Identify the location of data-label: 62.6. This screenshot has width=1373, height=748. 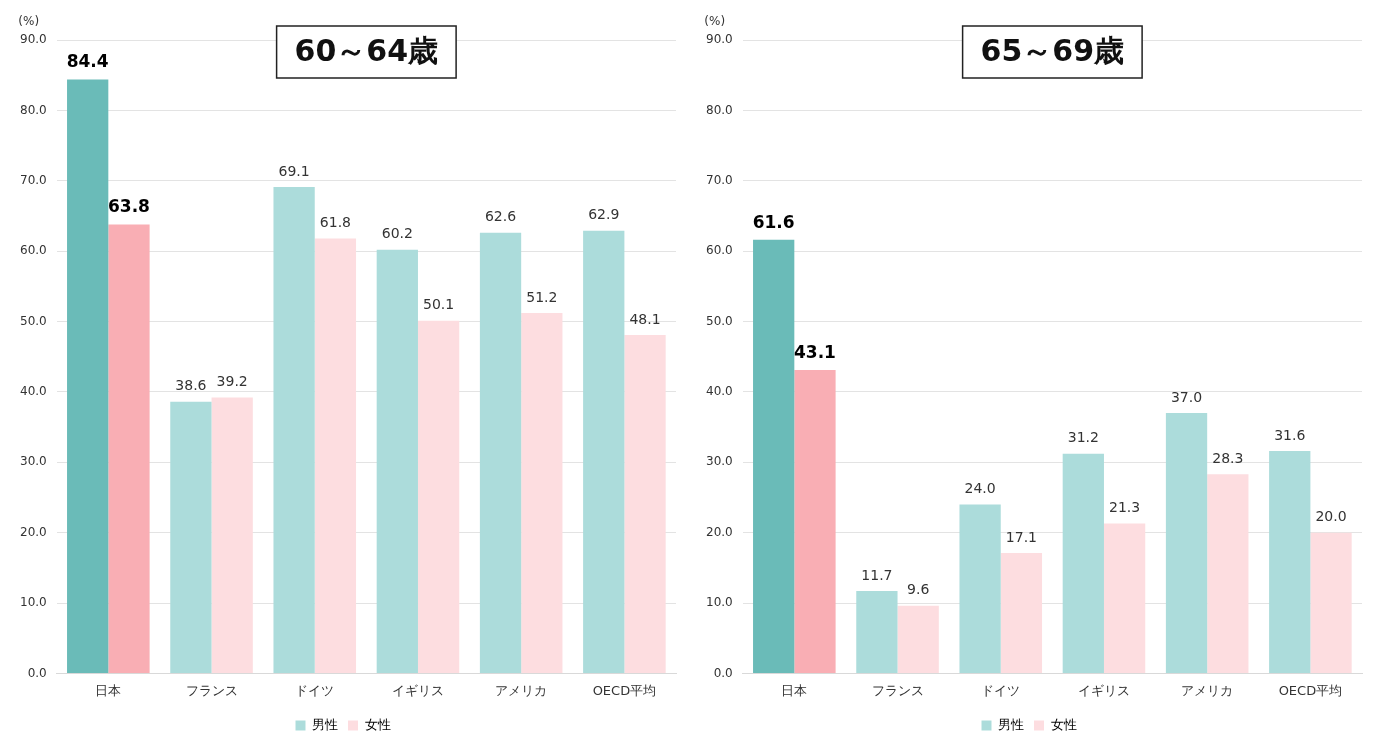
(500, 216).